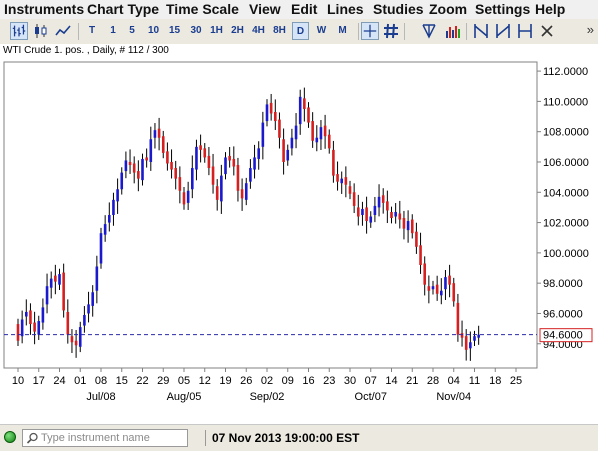 This screenshot has height=451, width=598. What do you see at coordinates (590, 29) in the screenshot?
I see `overflow-icon: »` at bounding box center [590, 29].